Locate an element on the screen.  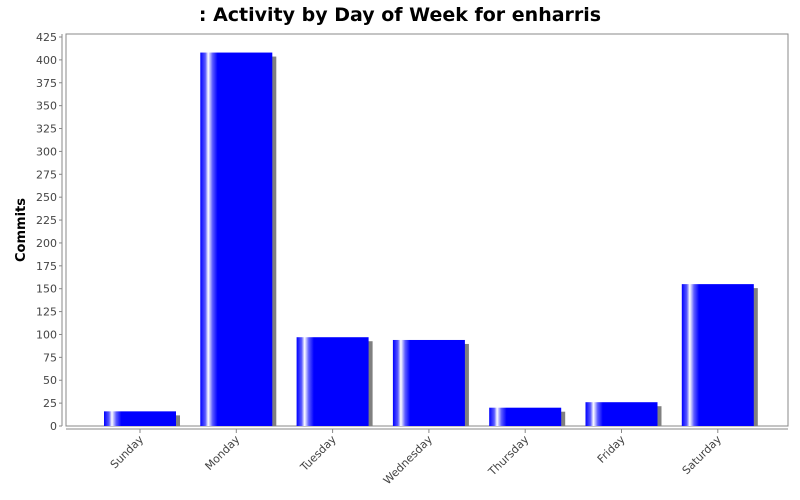
x-tick-label: Thursday is located at coordinates (508, 456).